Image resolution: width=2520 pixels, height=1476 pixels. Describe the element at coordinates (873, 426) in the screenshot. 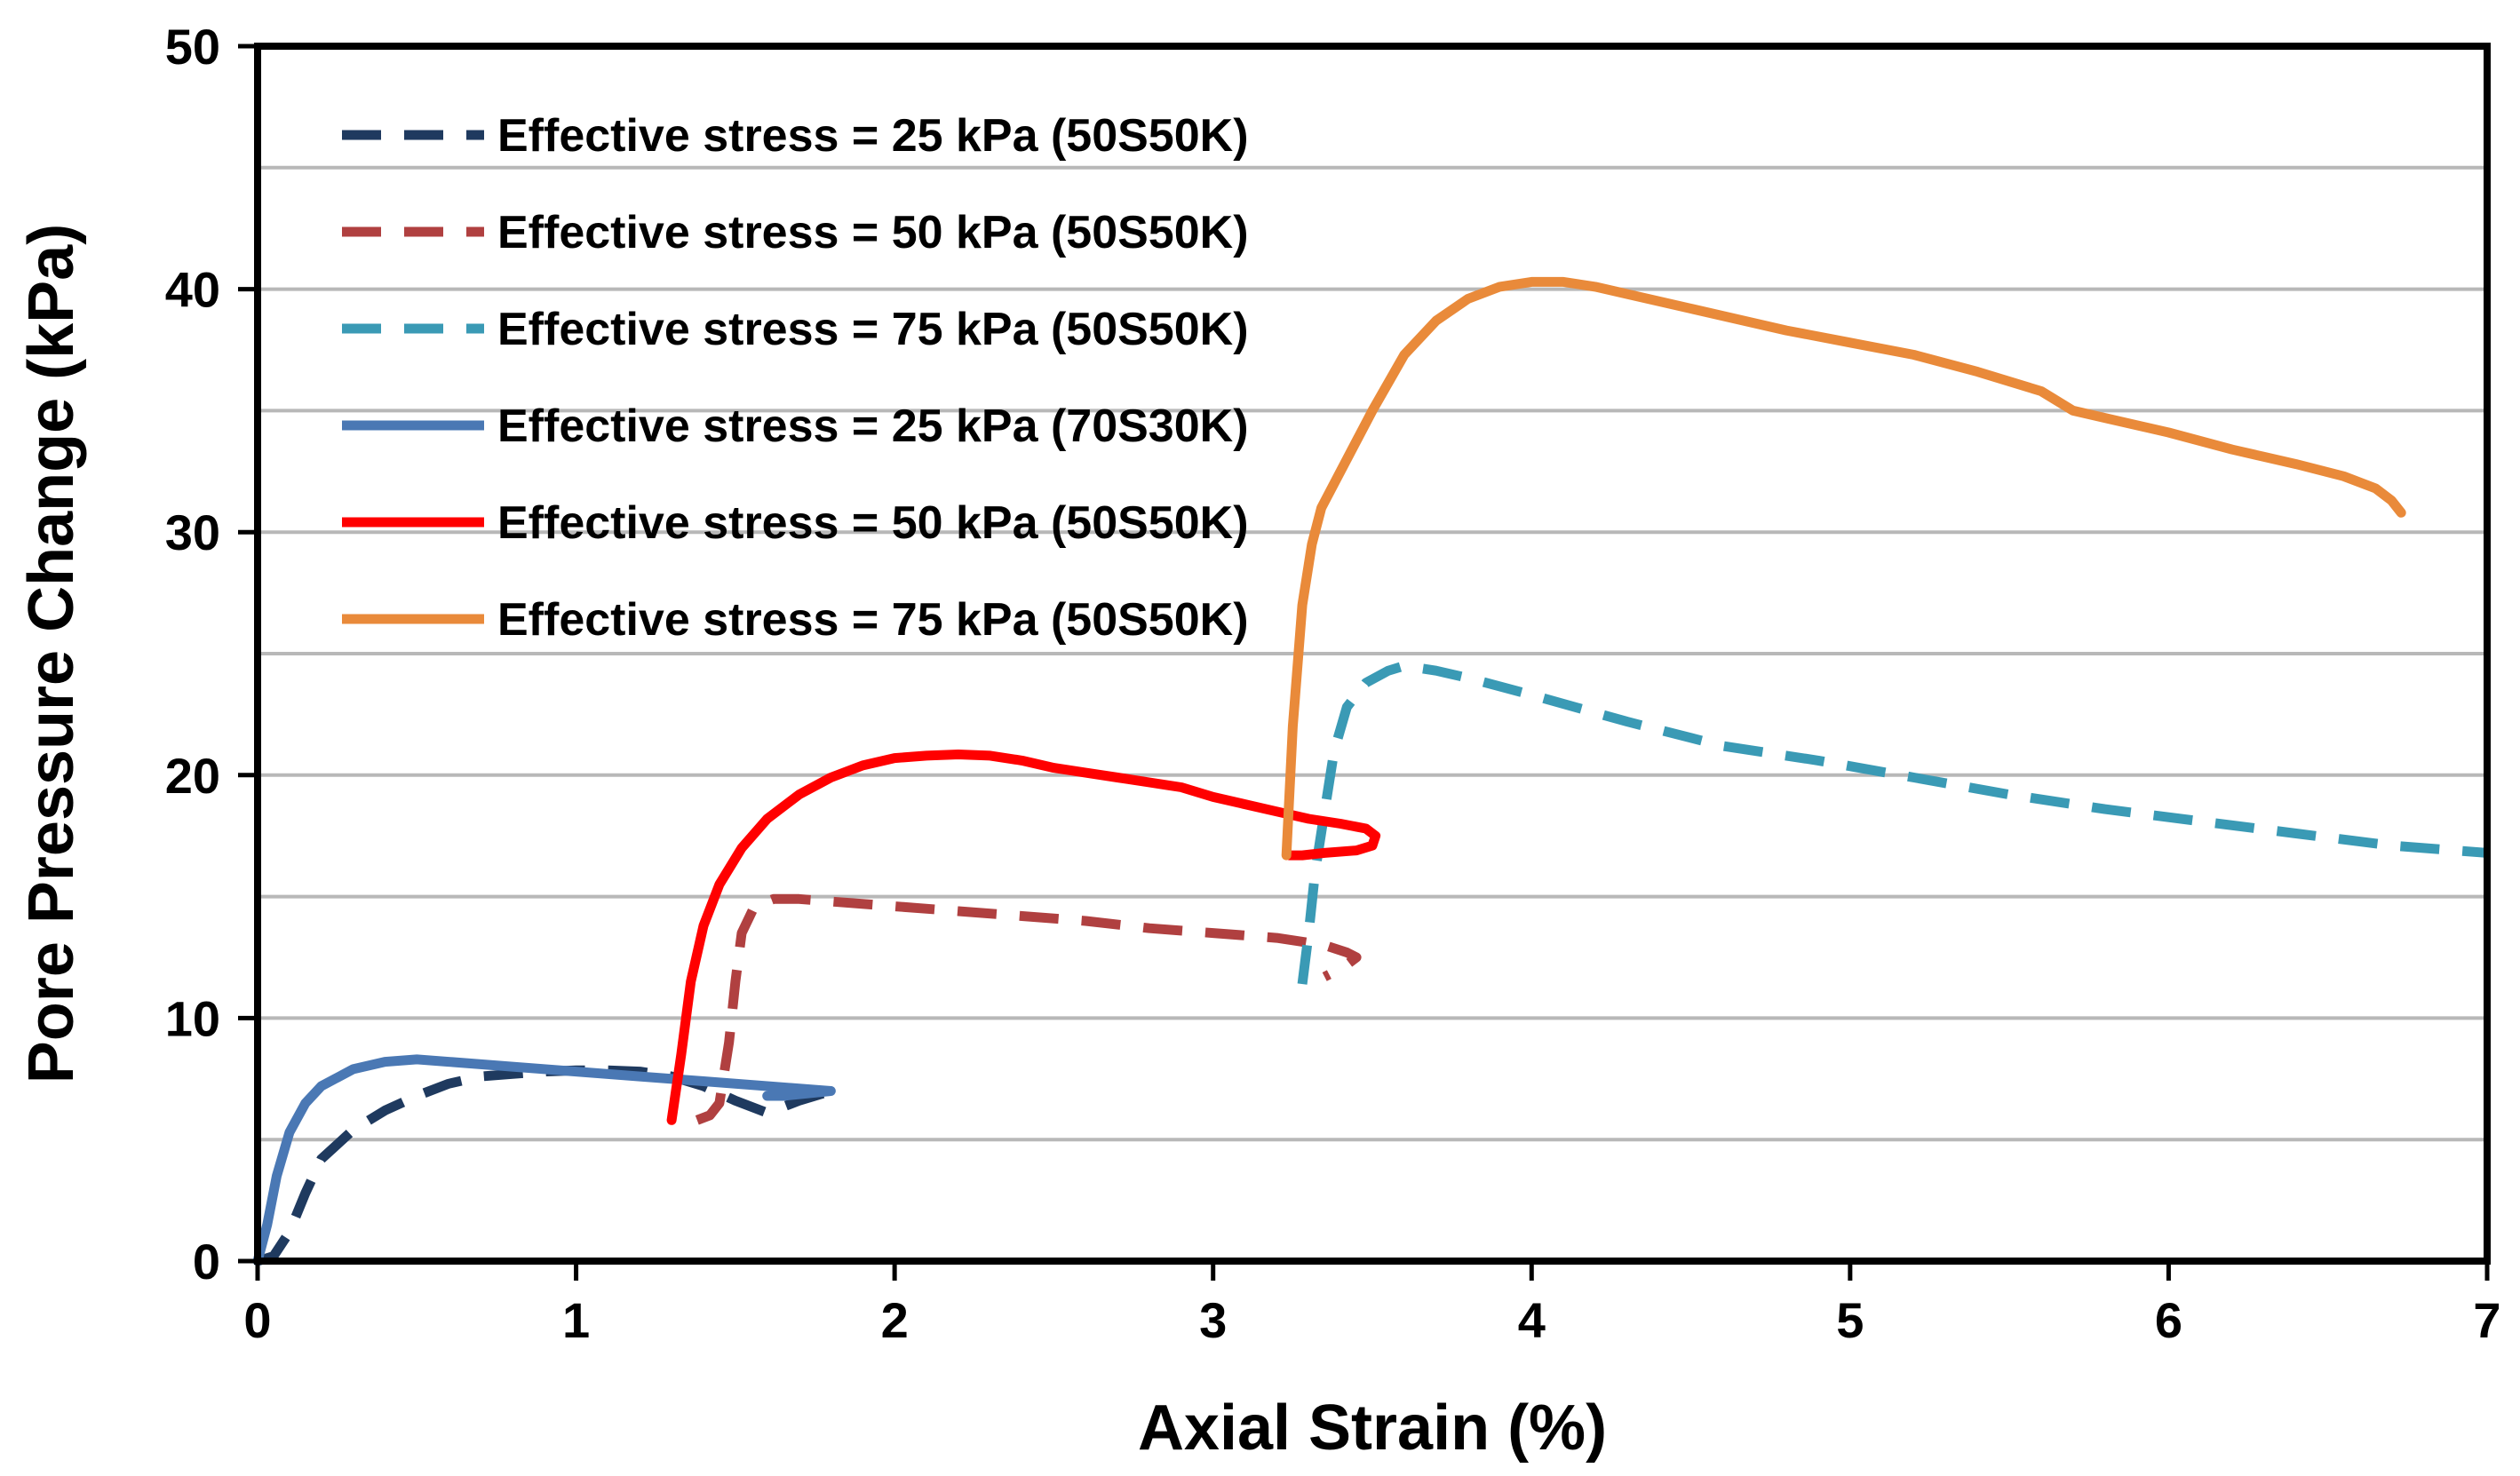

I see `legend-label-4: Effective stress = 25 kPa (70S30K)` at that location.